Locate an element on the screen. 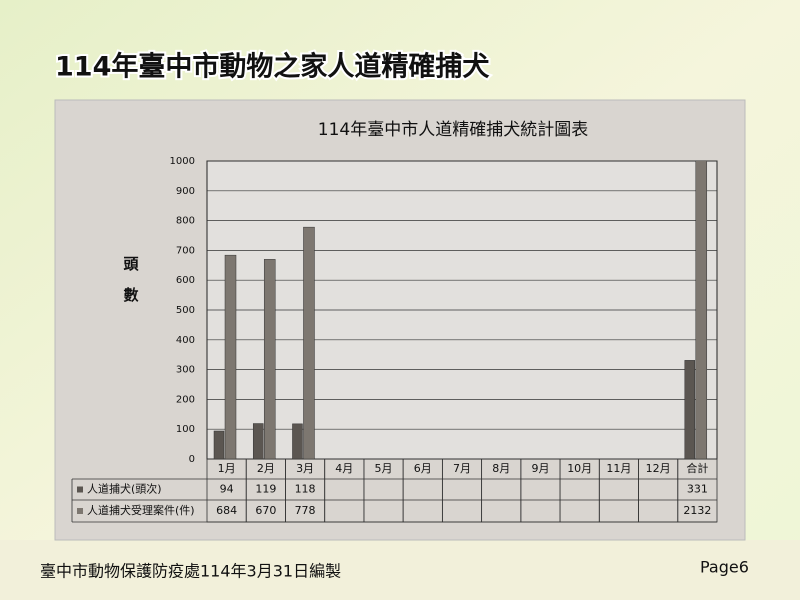  slide-title: 114年臺中市動物之家人道精確捕犬 is located at coordinates (272, 67).